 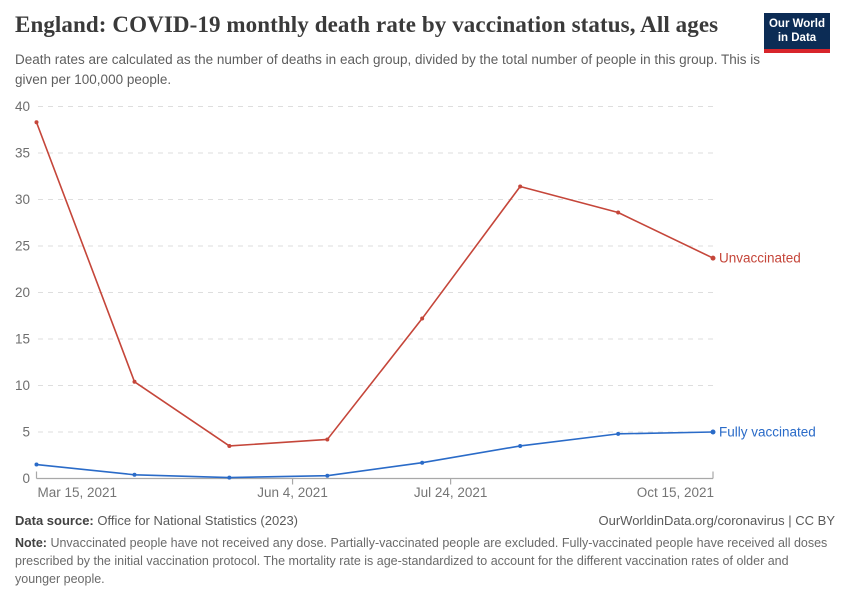 What do you see at coordinates (767, 432) in the screenshot?
I see `series-label-fully-vaccinated: Fully vaccinated` at bounding box center [767, 432].